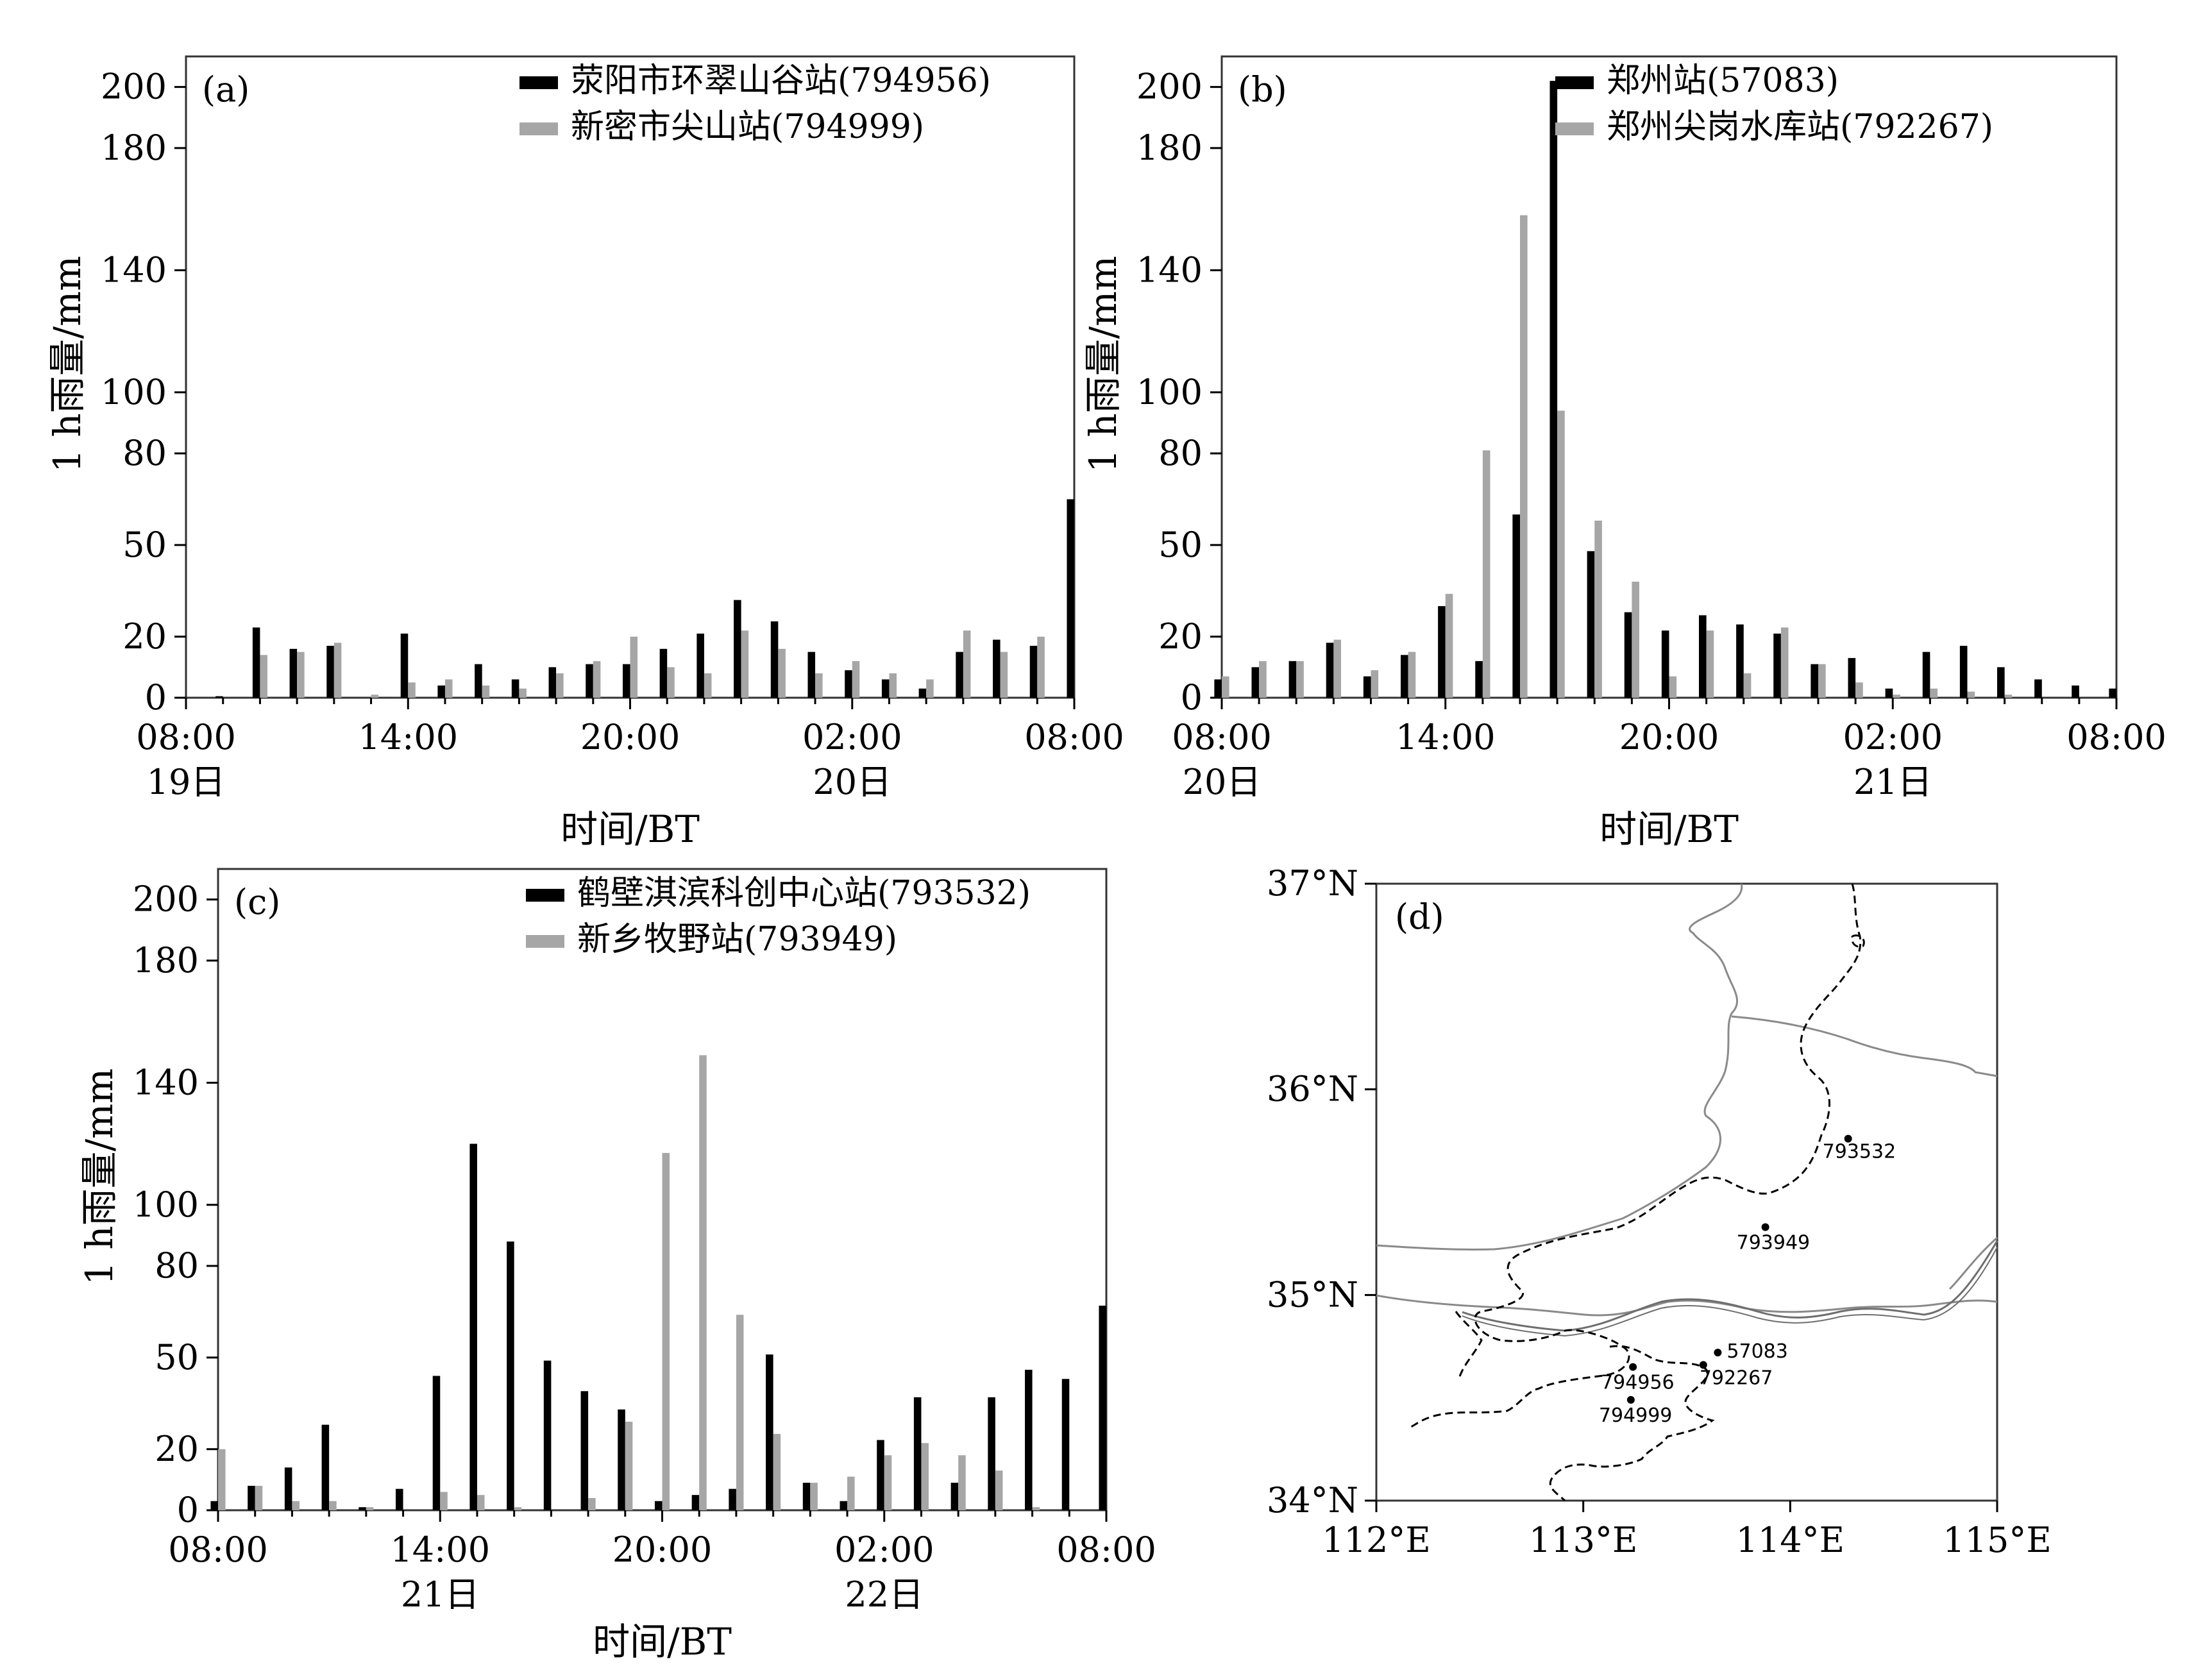 This screenshot has width=2212, height=1668. Describe the element at coordinates (1180, 453) in the screenshot. I see `y-tick-label: 80` at that location.